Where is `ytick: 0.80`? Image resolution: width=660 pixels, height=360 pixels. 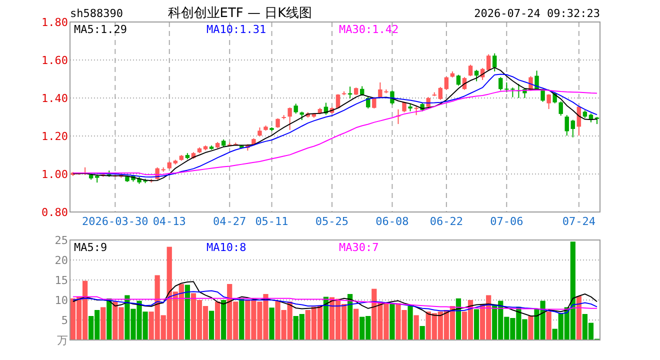 ytick: 0.80 is located at coordinates (55, 212).